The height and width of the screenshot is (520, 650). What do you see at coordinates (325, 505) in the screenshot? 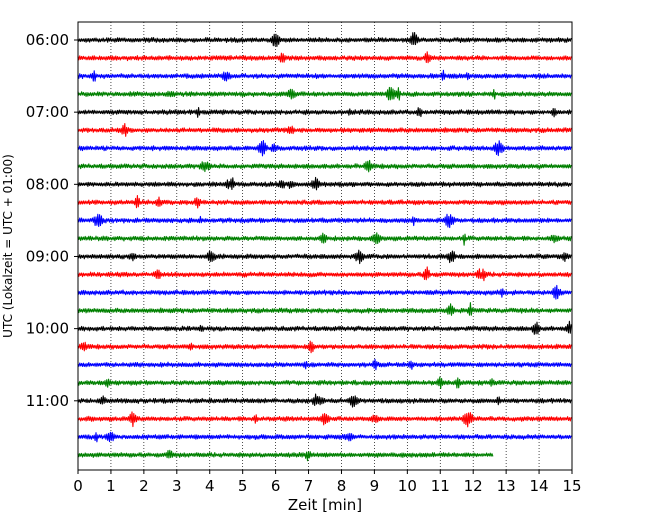
I see `x-axis-title: Zeit [min]` at bounding box center [325, 505].